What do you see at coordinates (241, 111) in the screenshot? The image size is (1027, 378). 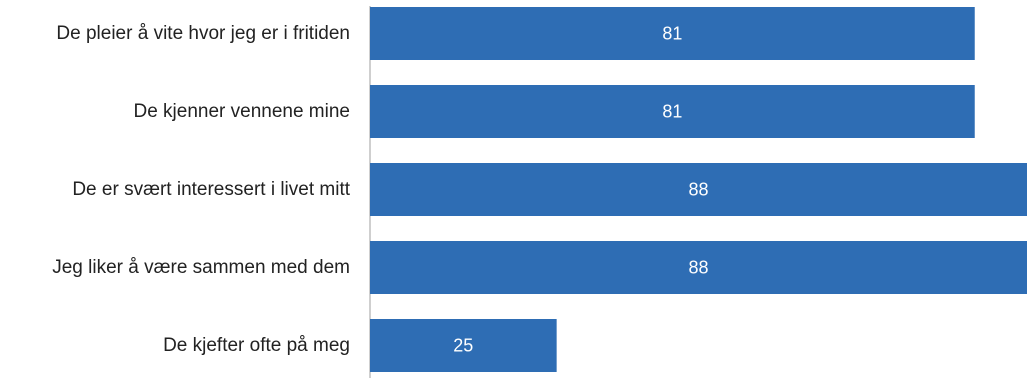 I see `category-label-1: De kjenner vennene mine` at bounding box center [241, 111].